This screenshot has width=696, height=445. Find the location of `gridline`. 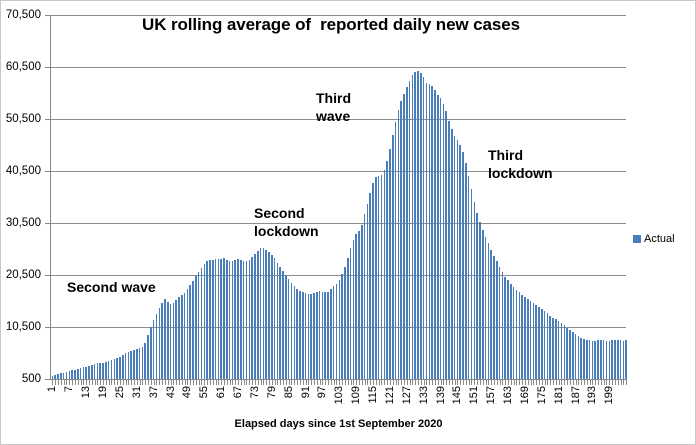

gridline is located at coordinates (338, 119).